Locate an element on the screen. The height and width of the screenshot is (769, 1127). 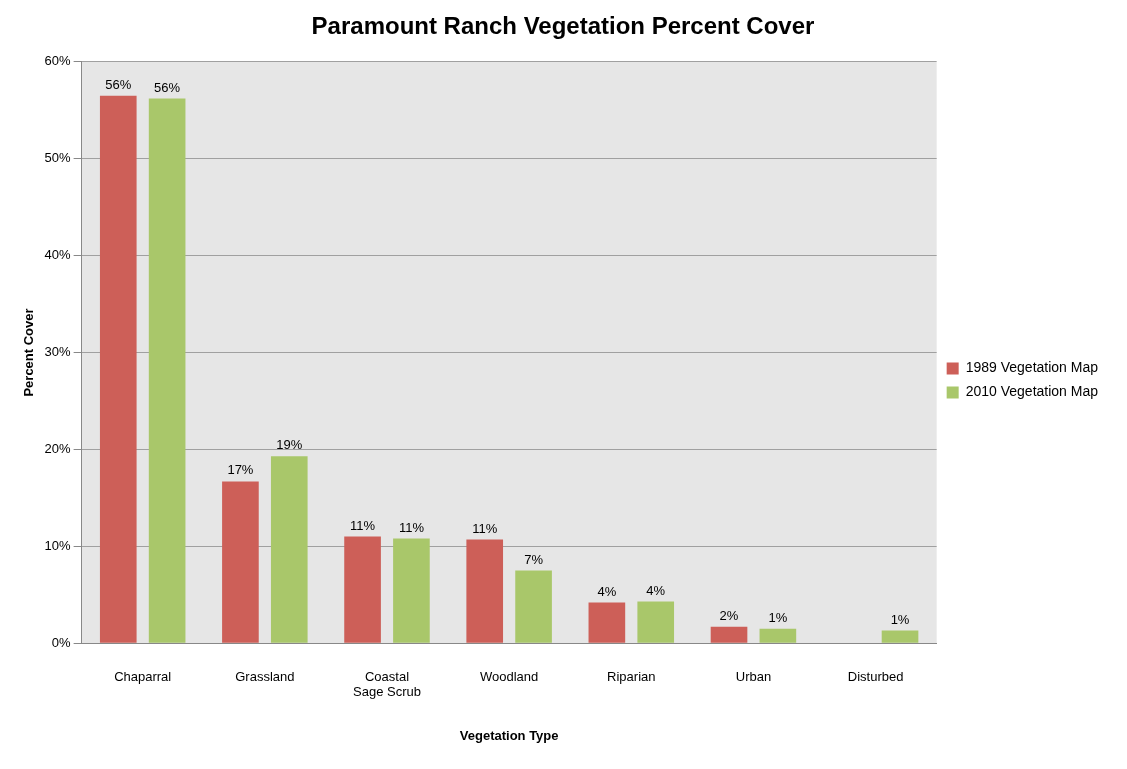
x-axis-title: Vegetation Type is located at coordinates (509, 735).